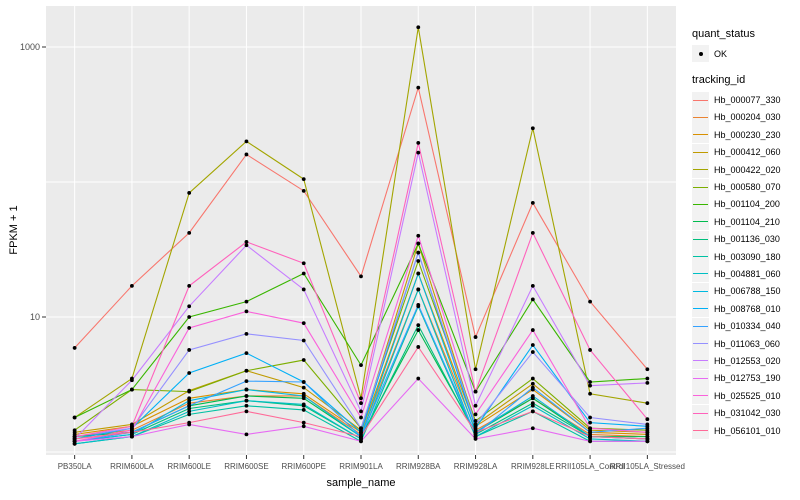 The width and height of the screenshot is (800, 500). I want to click on legend-item-Hb_025525_010: Hb_025525_010, so click(745, 396).